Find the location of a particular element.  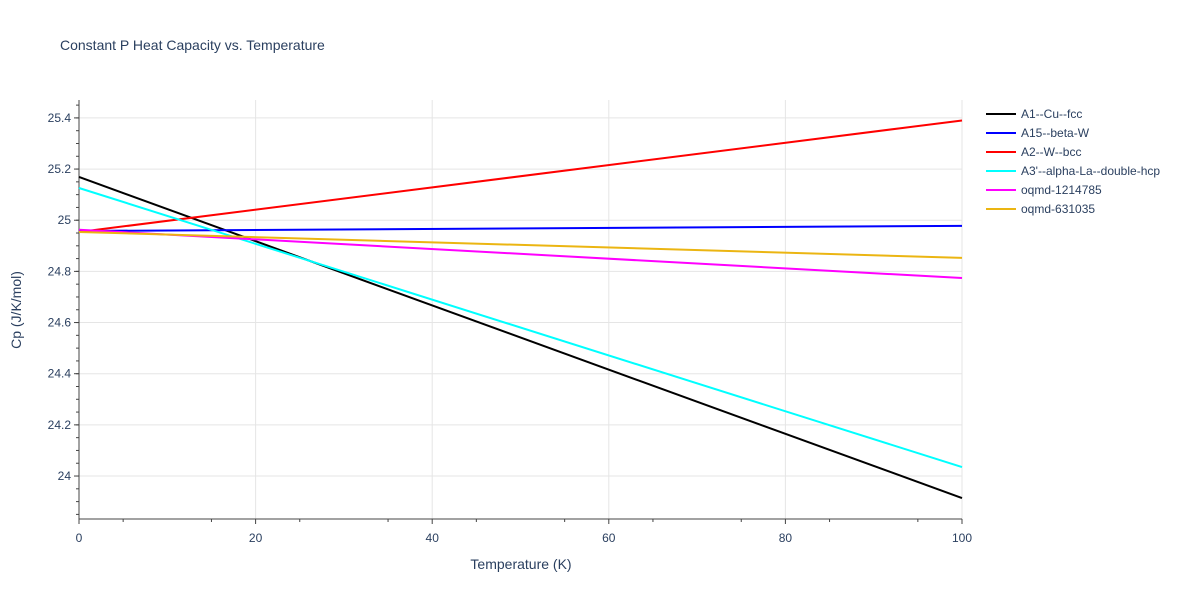

x-tick-label: 20 is located at coordinates (256, 538).